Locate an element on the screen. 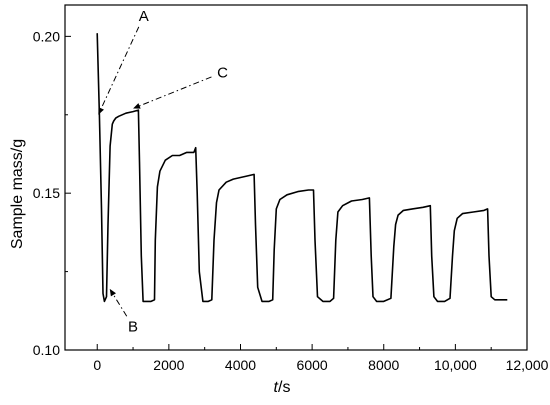 Image resolution: width=550 pixels, height=405 pixels. x-tick-label: 6000 is located at coordinates (312, 365).